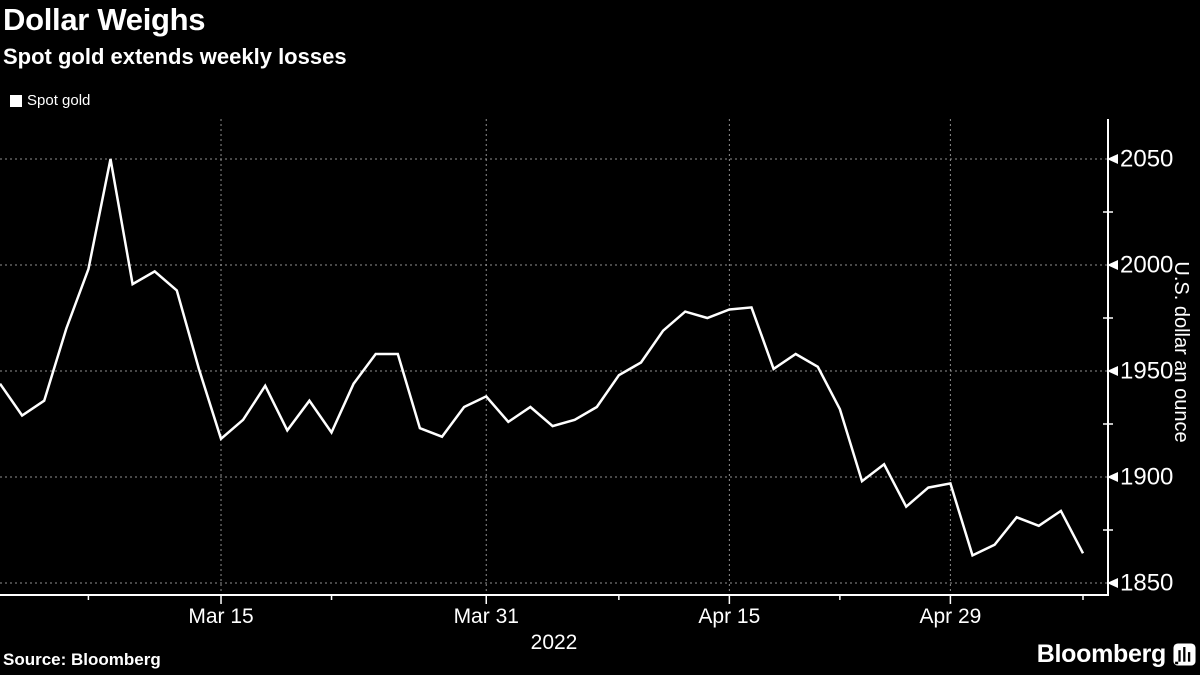 Image resolution: width=1200 pixels, height=675 pixels. What do you see at coordinates (220, 616) in the screenshot?
I see `x-tick-label: Mar 15` at bounding box center [220, 616].